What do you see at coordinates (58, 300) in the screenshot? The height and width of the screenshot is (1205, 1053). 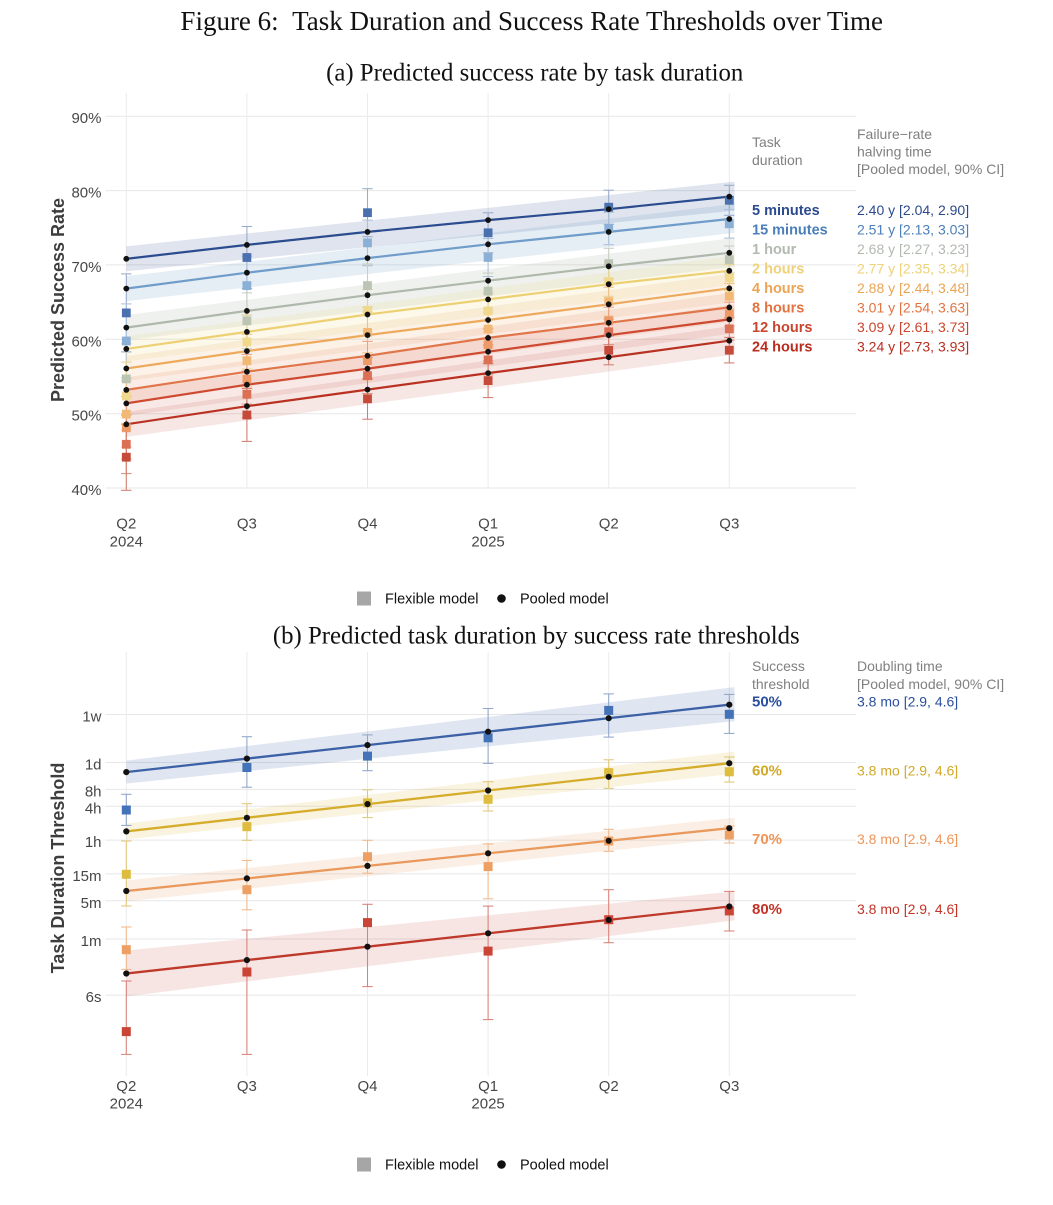 I see `svg-text: Predicted Success Rate` at bounding box center [58, 300].